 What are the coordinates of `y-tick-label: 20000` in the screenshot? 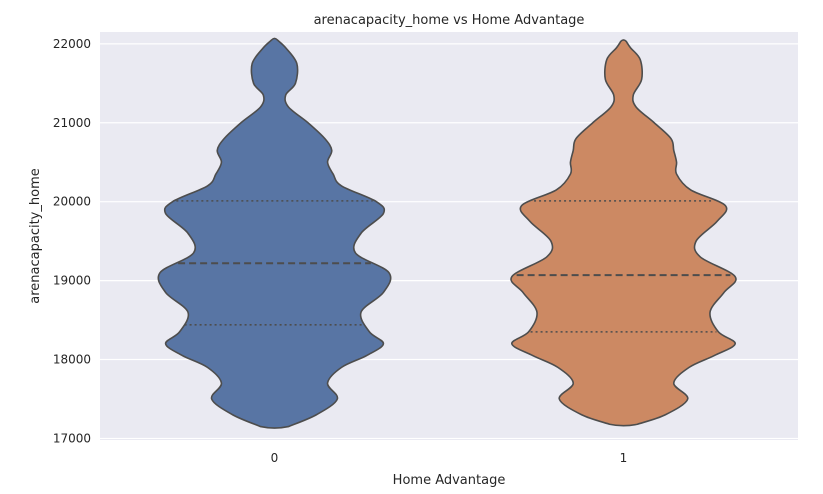 It's located at (72, 202).